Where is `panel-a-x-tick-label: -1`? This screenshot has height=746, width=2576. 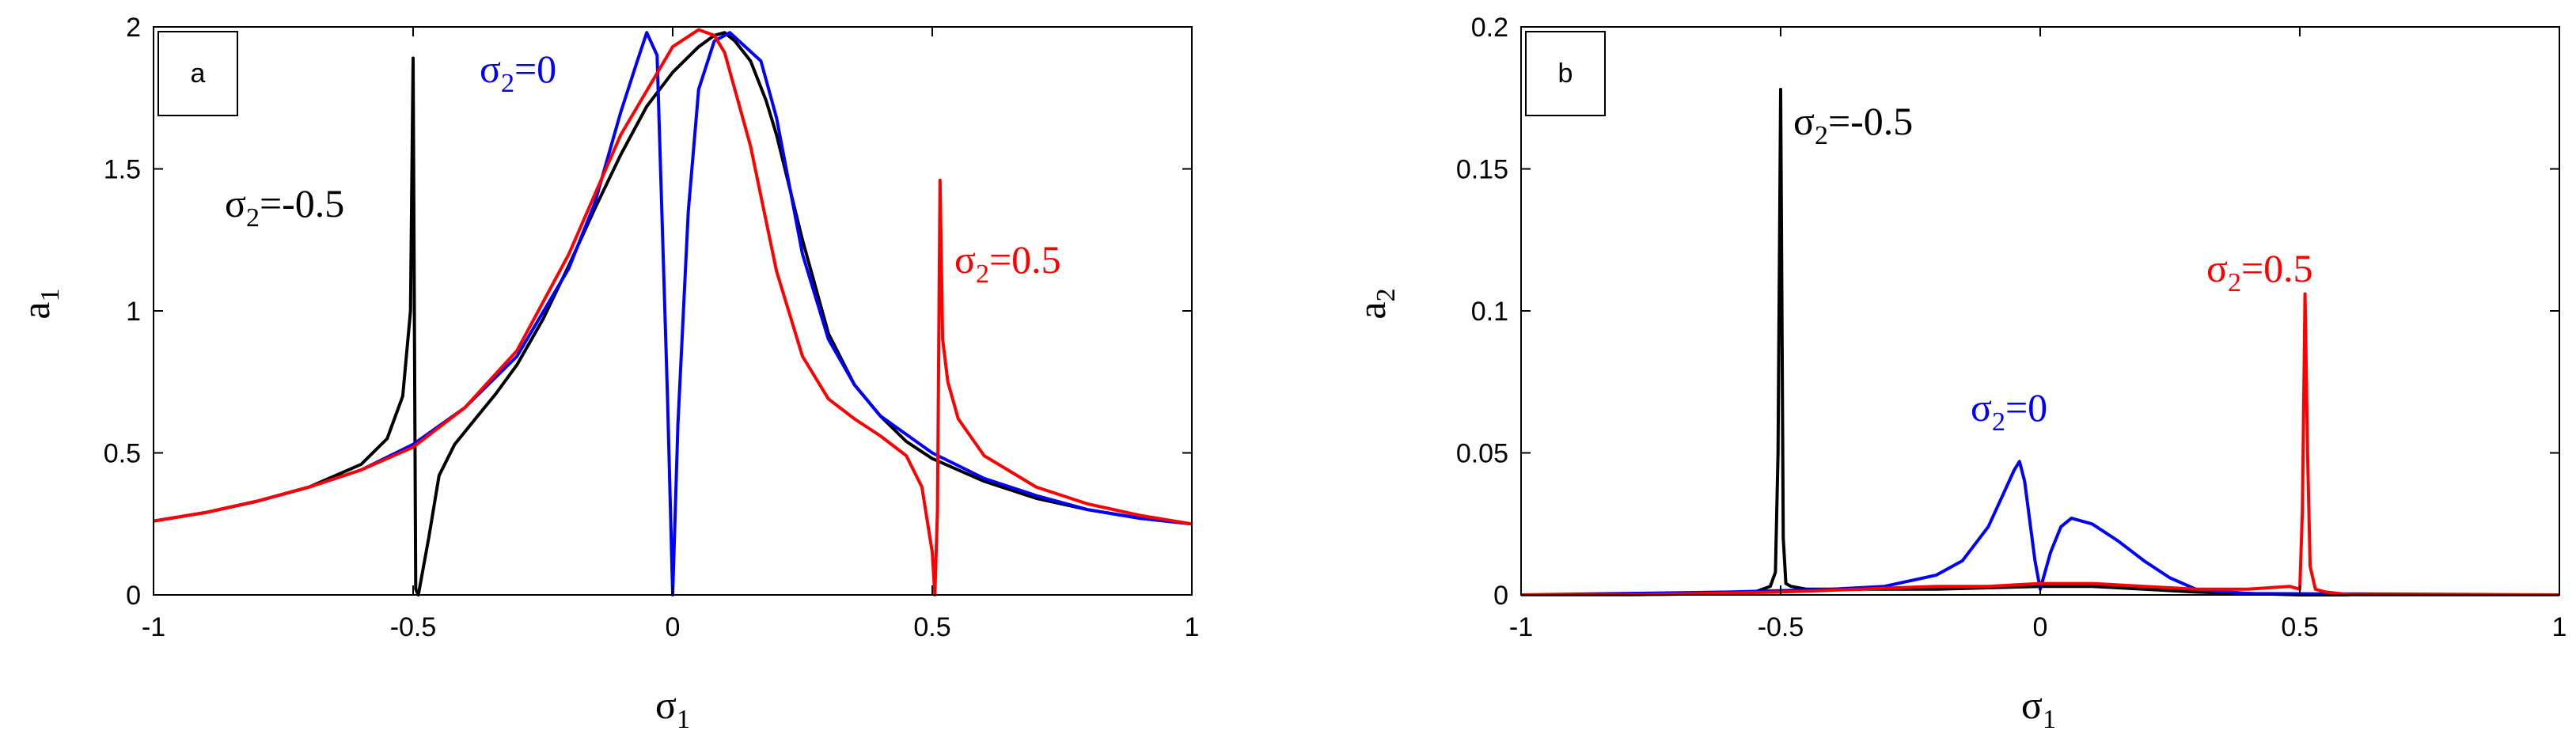 panel-a-x-tick-label: -1 is located at coordinates (153, 627).